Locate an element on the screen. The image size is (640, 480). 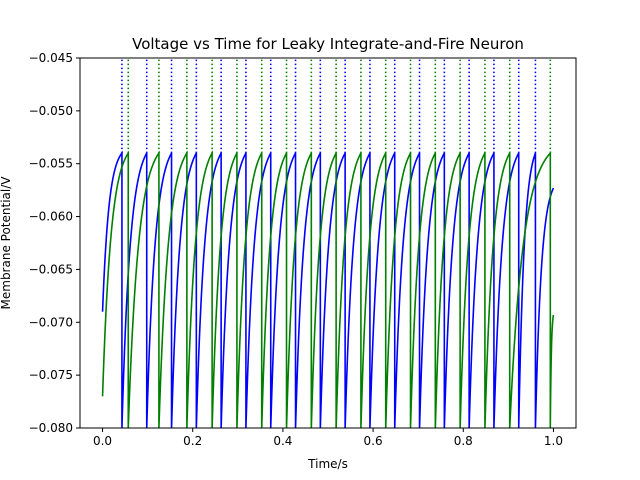
x-axis: 0.0 0.2 0.4 0.6 0.8 1.0 is located at coordinates (328, 438).